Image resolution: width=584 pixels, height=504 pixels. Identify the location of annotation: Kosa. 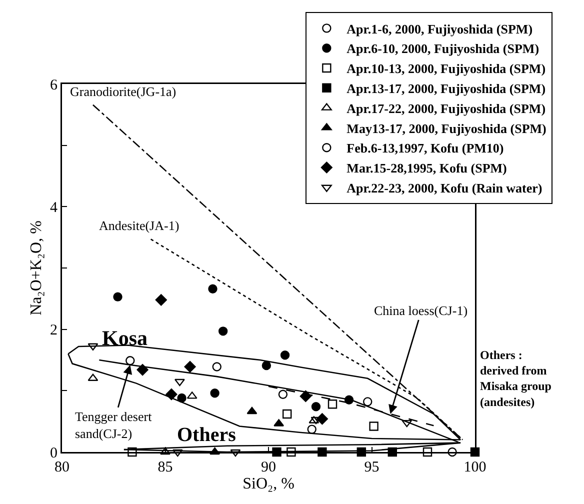
(125, 338).